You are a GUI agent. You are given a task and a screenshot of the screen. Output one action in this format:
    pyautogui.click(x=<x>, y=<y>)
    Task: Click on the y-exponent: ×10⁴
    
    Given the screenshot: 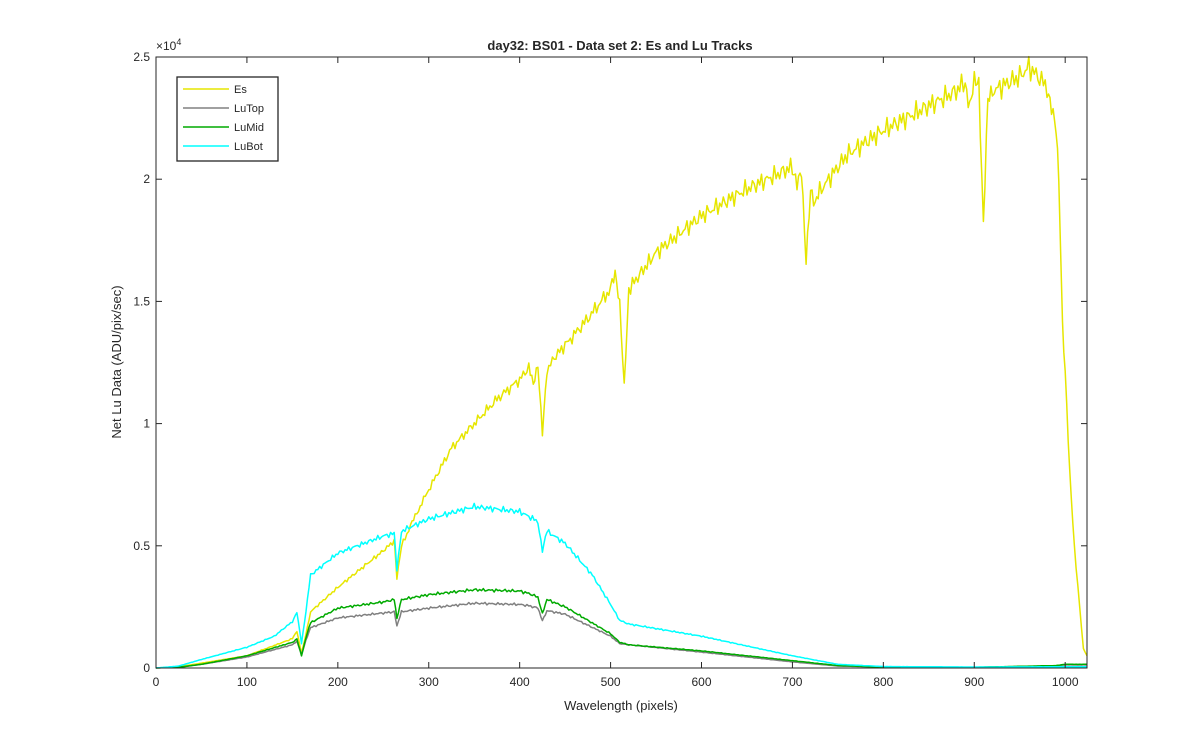 What is the action you would take?
    pyautogui.click(x=168, y=45)
    